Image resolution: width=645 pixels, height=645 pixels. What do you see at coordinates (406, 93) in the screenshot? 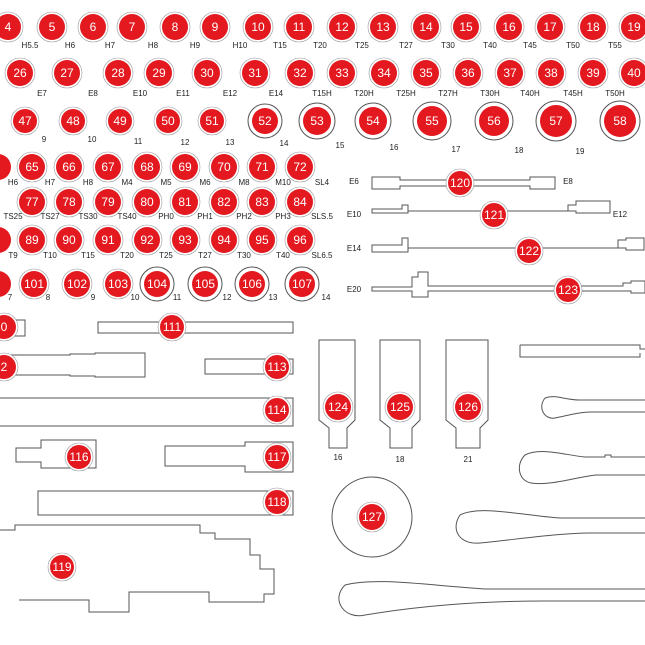
I see `size-label: T25H` at bounding box center [406, 93].